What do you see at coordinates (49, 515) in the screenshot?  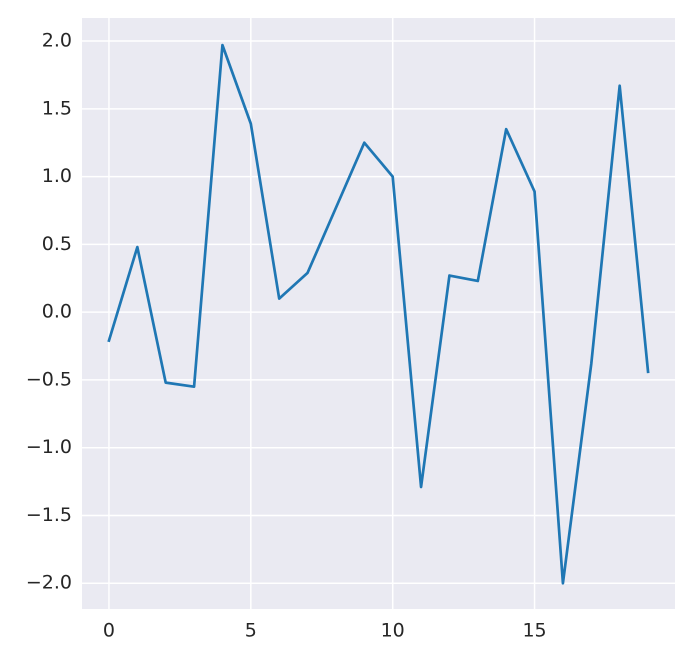 I see `y-tick-label: −1.5` at bounding box center [49, 515].